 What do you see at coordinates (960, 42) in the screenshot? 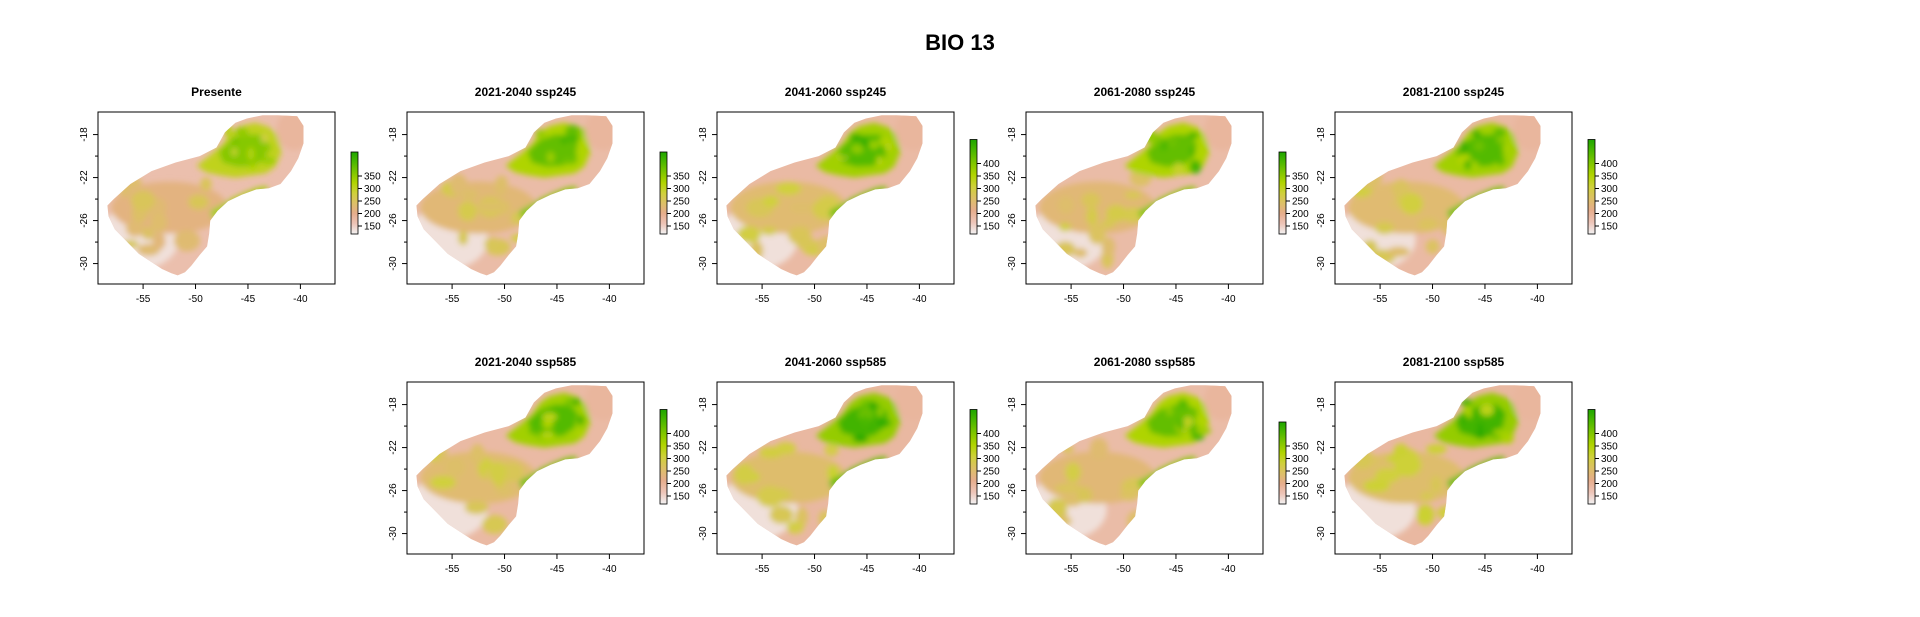
I see `figure-title: BIO 13` at bounding box center [960, 42].